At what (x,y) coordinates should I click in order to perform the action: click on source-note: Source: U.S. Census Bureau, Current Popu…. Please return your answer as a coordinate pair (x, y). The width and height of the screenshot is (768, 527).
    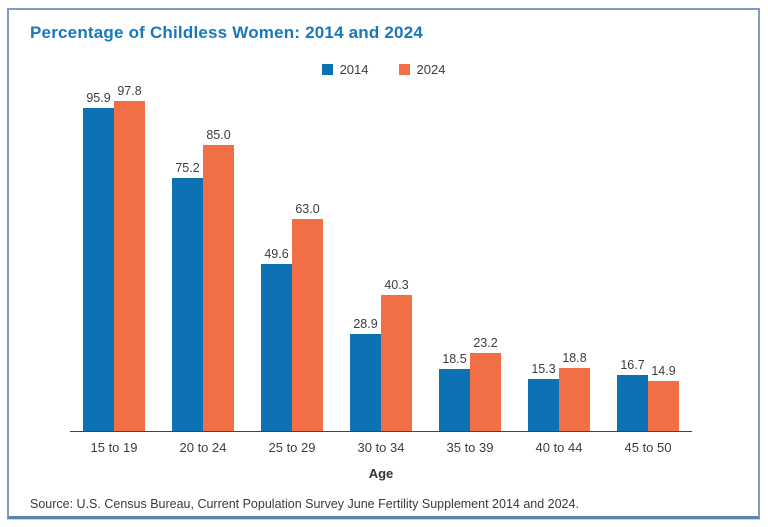
    Looking at the image, I should click on (304, 504).